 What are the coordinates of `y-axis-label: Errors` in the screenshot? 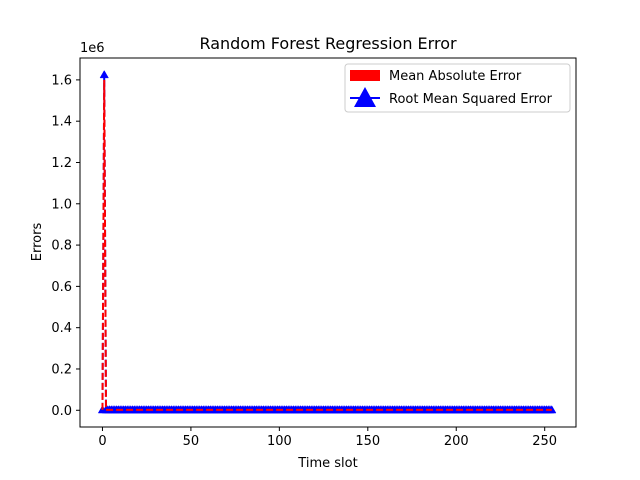 It's located at (37, 242).